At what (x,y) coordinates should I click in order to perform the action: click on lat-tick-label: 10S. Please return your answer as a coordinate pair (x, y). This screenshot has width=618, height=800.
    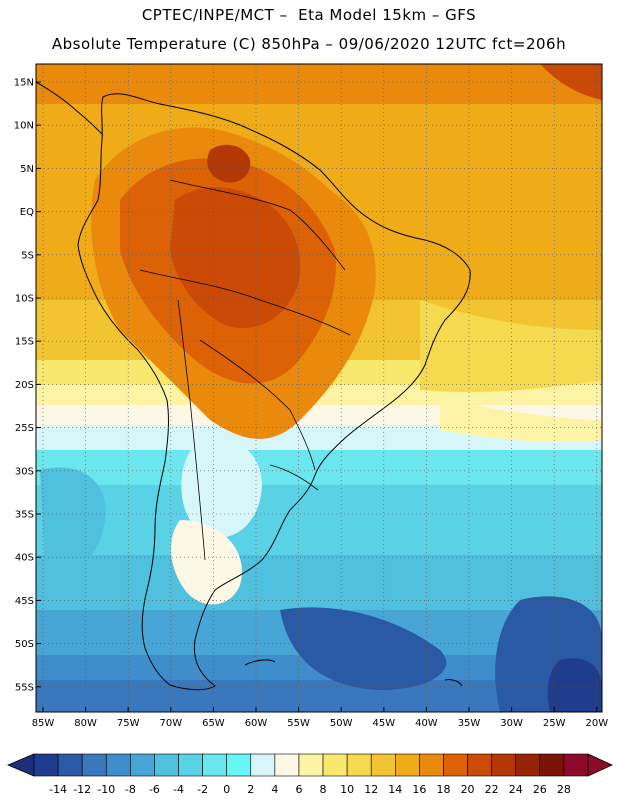
    Looking at the image, I should click on (24, 299).